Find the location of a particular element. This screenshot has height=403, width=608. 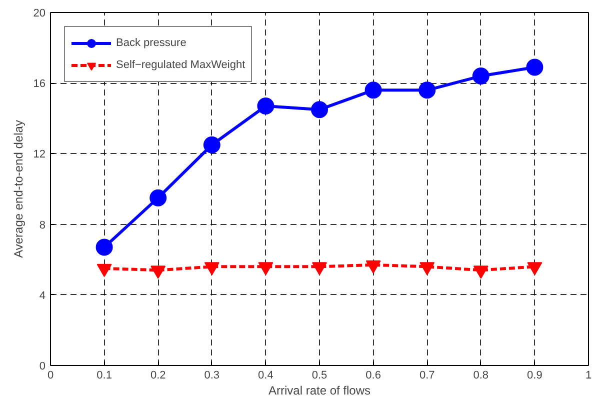

x-tick-label: 0.2 is located at coordinates (158, 376).